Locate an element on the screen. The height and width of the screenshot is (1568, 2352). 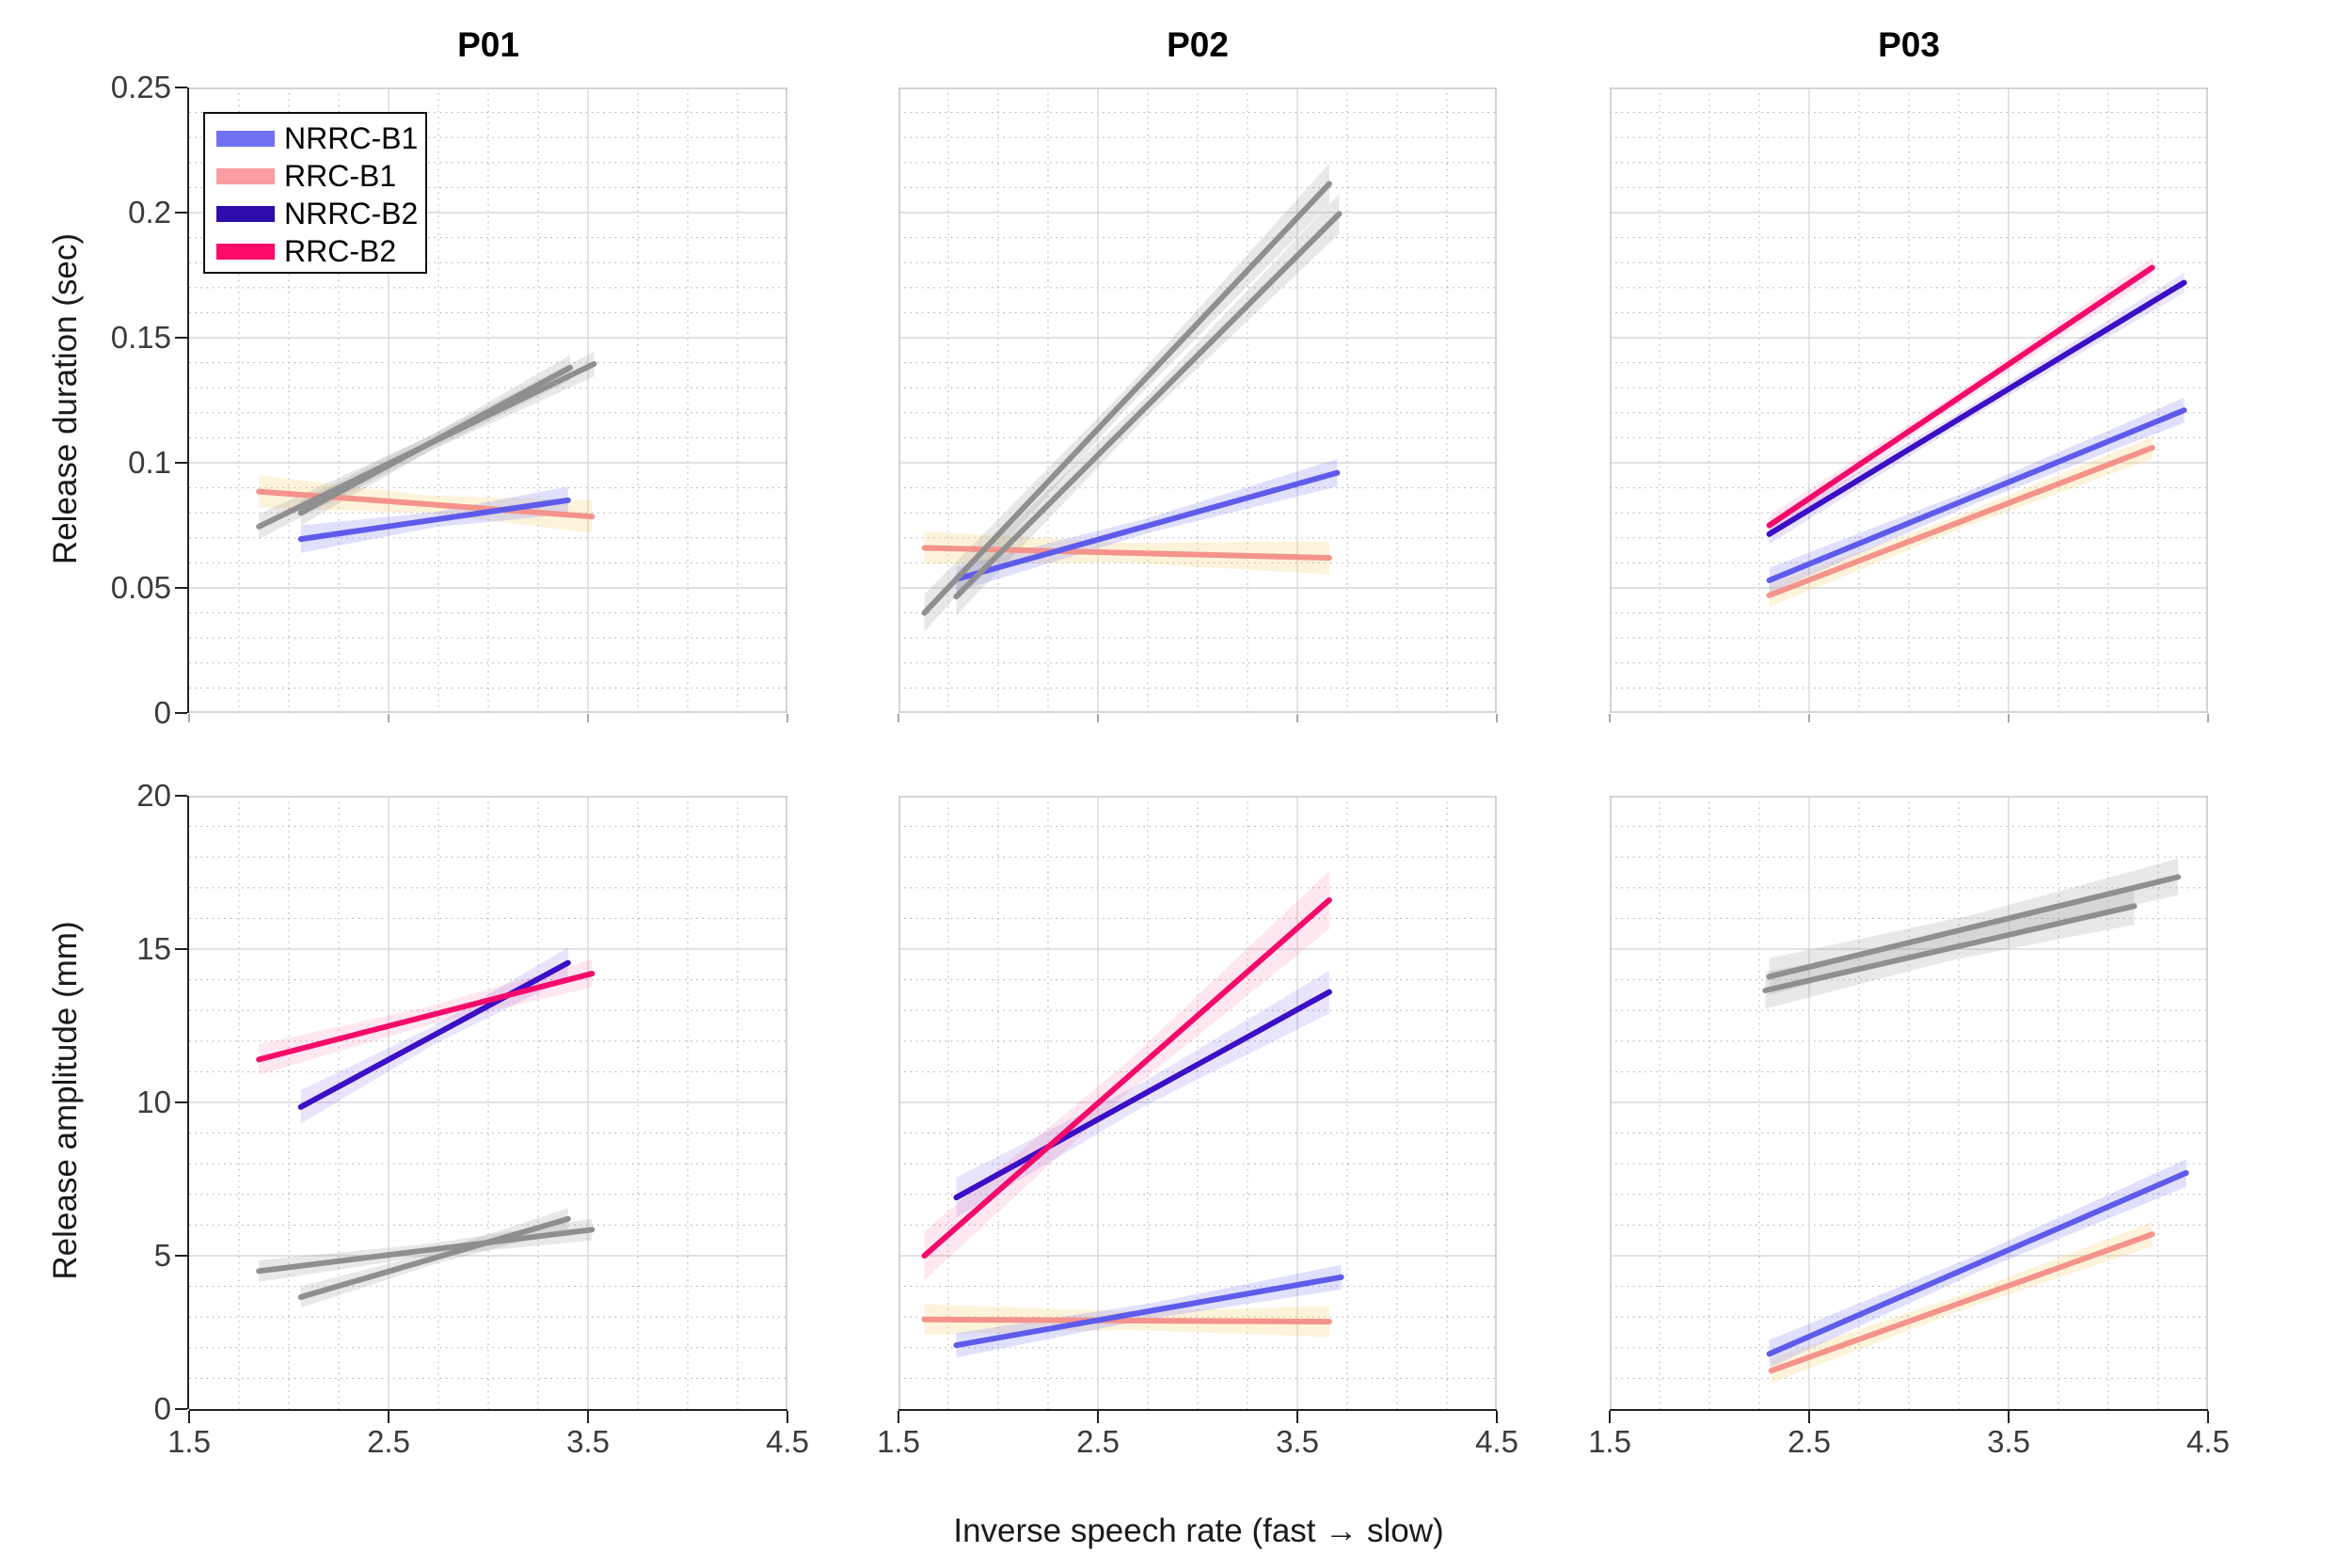
y-tick-label: 20 is located at coordinates (153, 795).